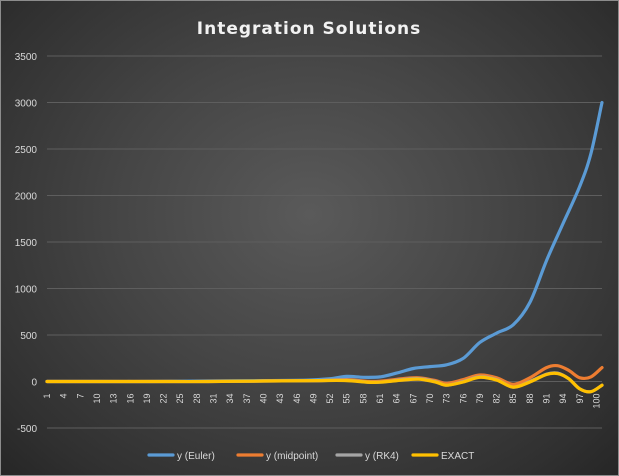 The height and width of the screenshot is (476, 619). What do you see at coordinates (26, 290) in the screenshot?
I see `y-tick-label: 1000` at bounding box center [26, 290].